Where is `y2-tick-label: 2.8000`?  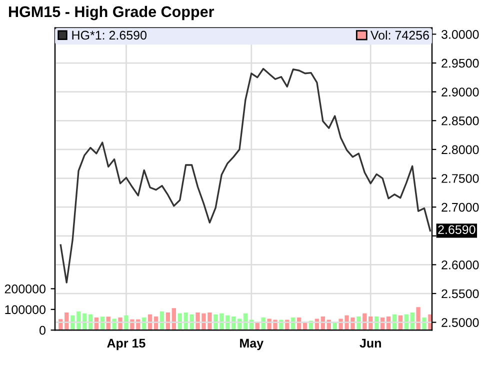
y2-tick-label: 2.8000 is located at coordinates (460, 149).